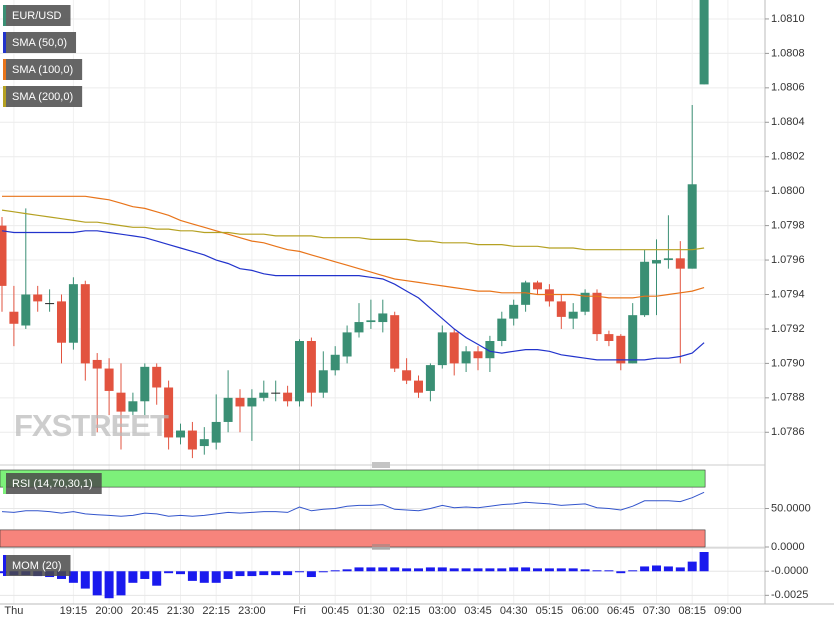 This screenshot has height=624, width=834. Describe the element at coordinates (585, 611) in the screenshot. I see `x-tick-label: 06:00` at that location.